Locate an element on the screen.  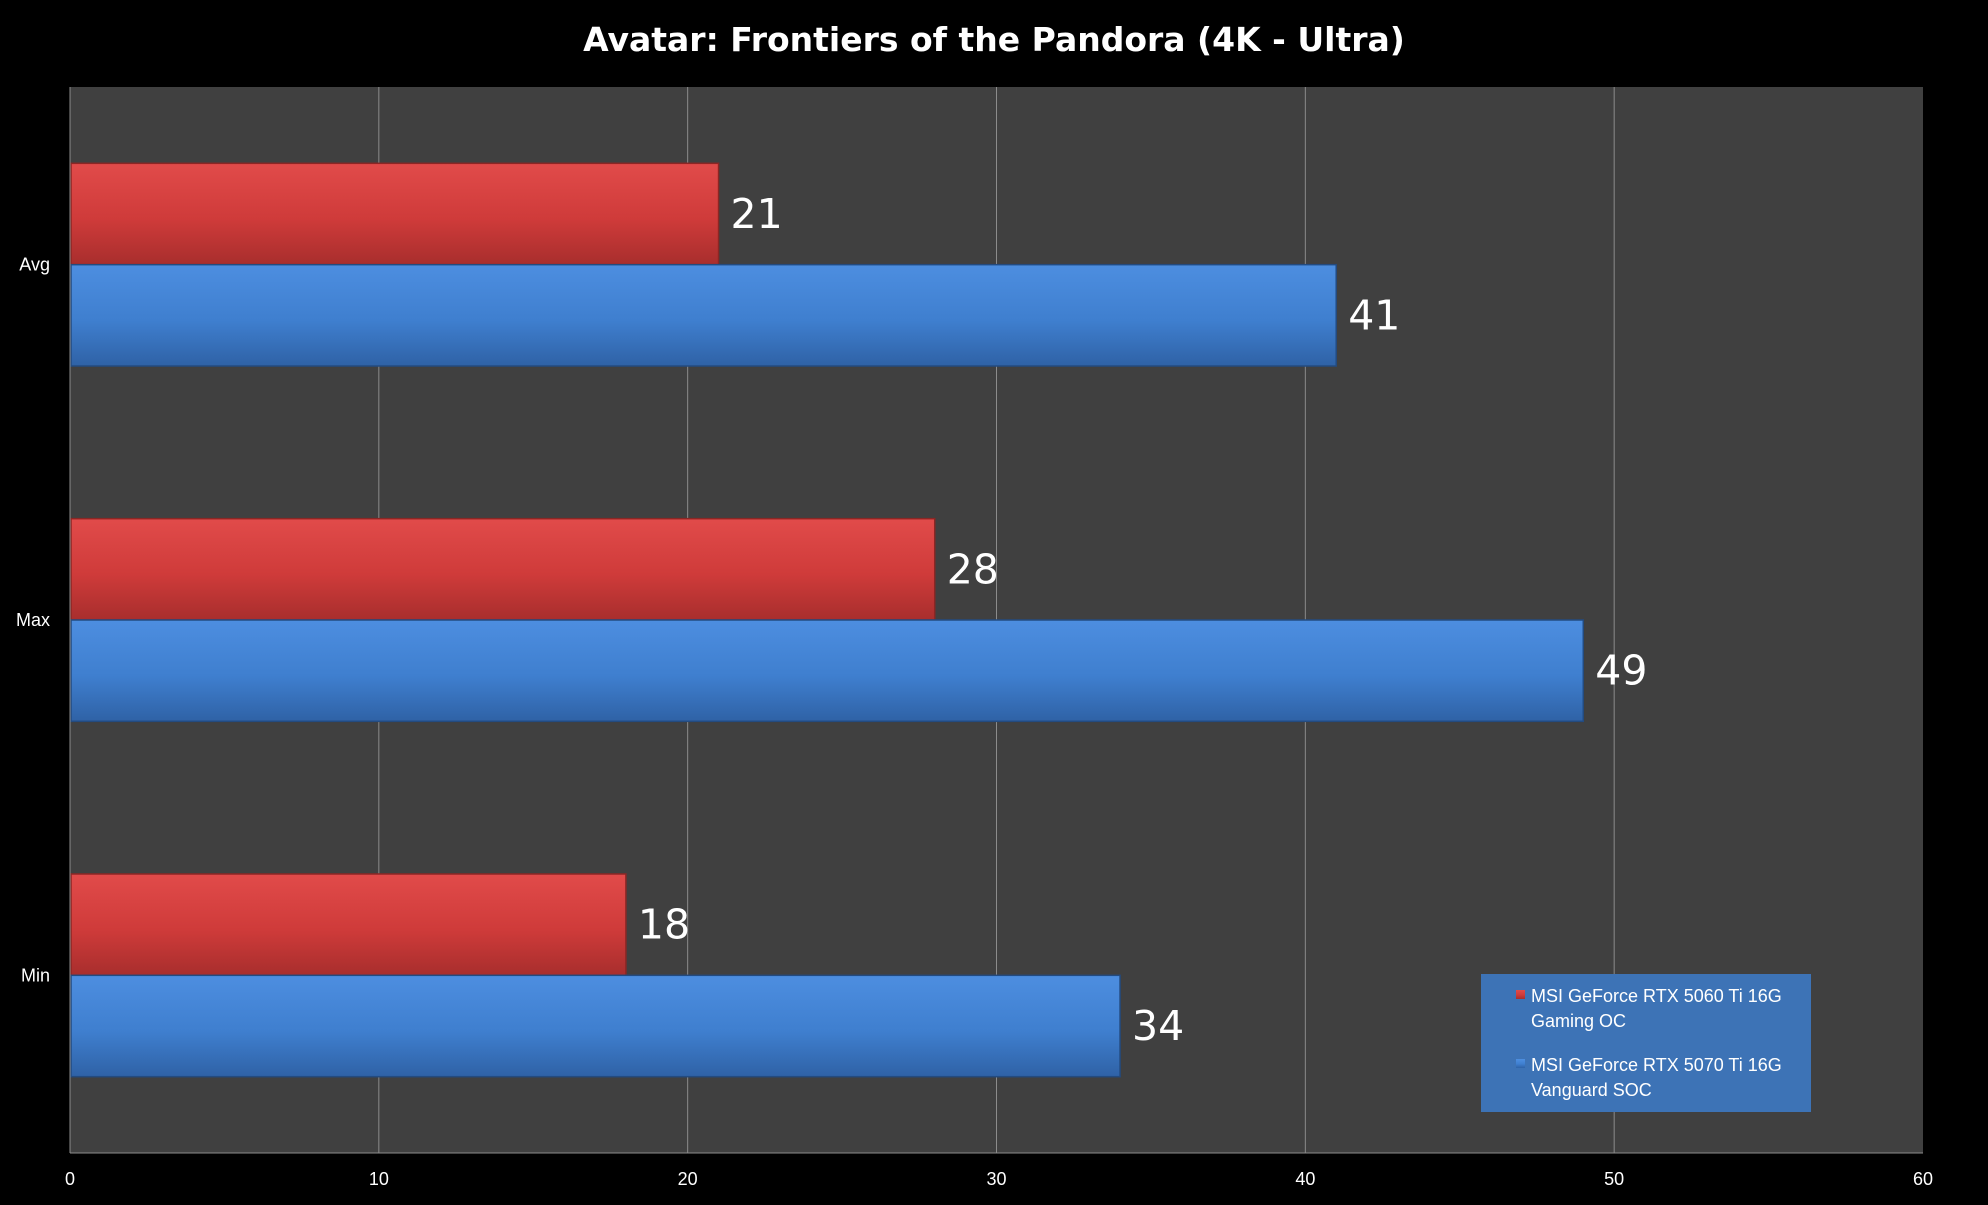
y-category-label: Min is located at coordinates (35, 975).